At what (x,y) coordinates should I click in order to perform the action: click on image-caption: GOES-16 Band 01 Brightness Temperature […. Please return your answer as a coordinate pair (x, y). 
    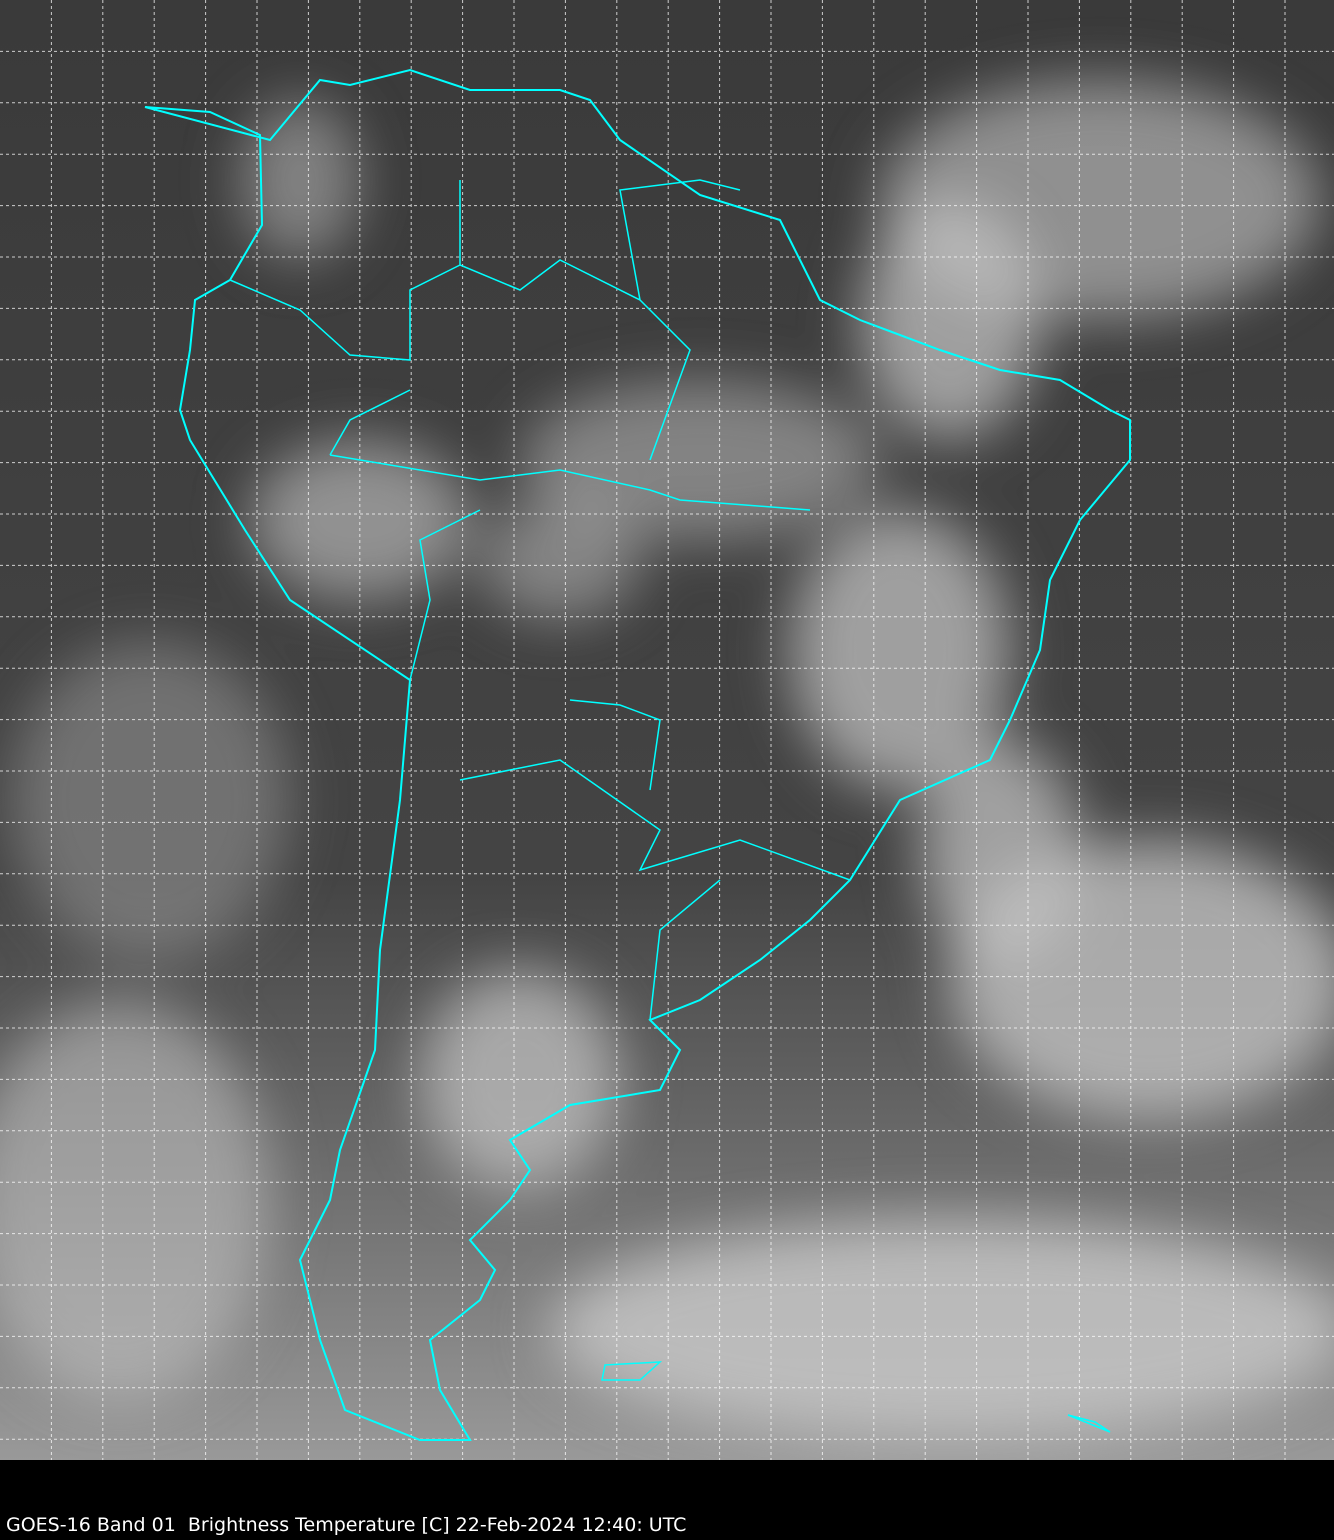
    Looking at the image, I should click on (346, 1525).